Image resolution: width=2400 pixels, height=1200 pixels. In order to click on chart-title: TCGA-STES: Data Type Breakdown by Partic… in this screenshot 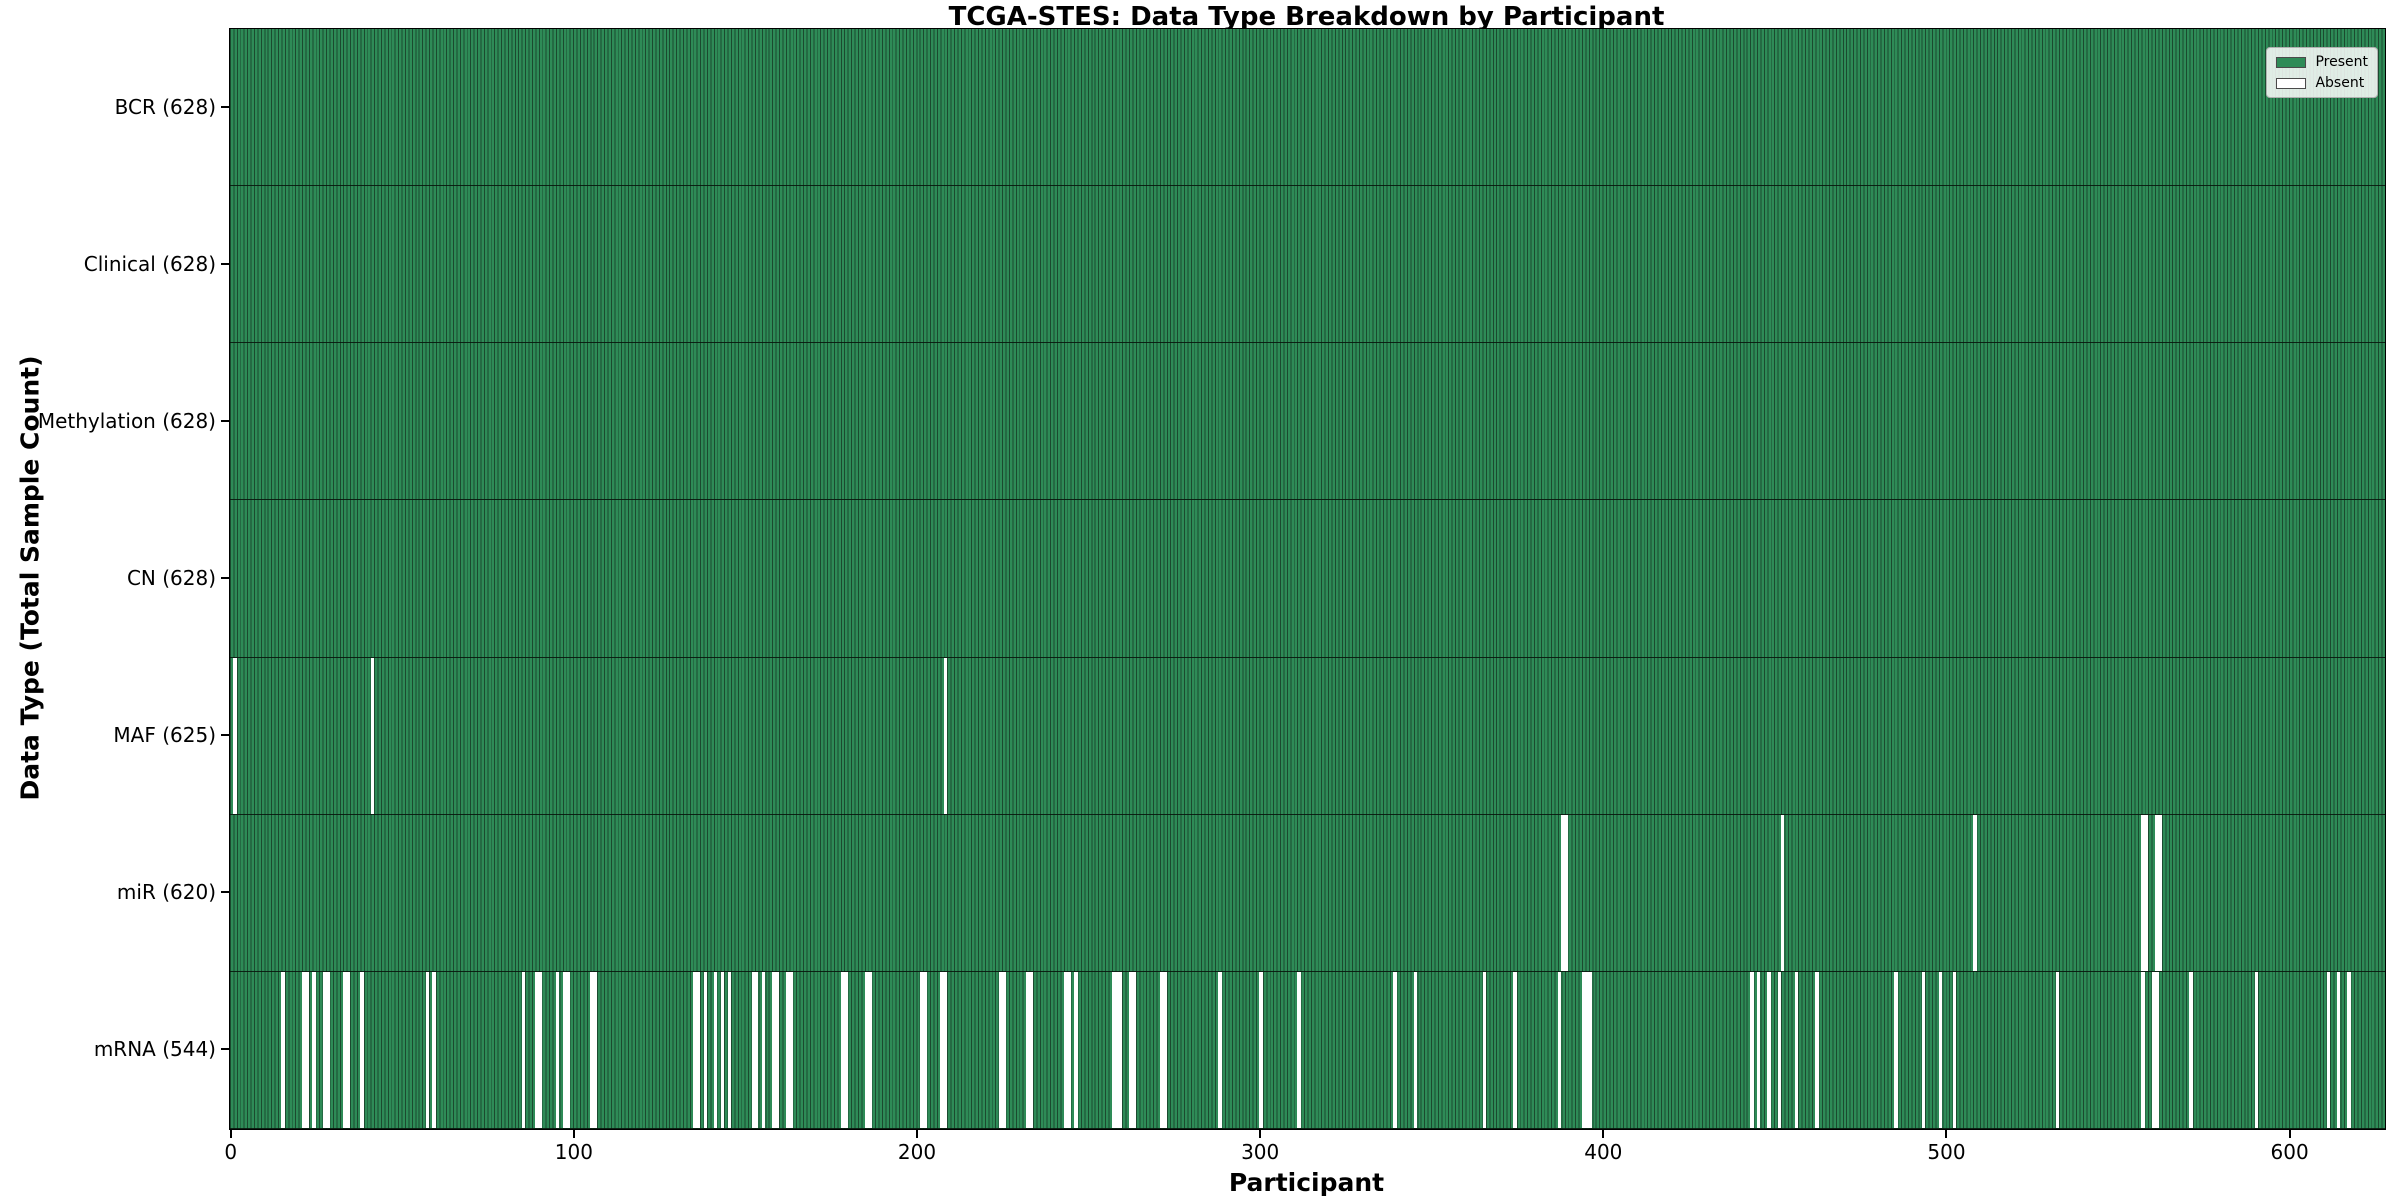, I will do `click(1306, 17)`.